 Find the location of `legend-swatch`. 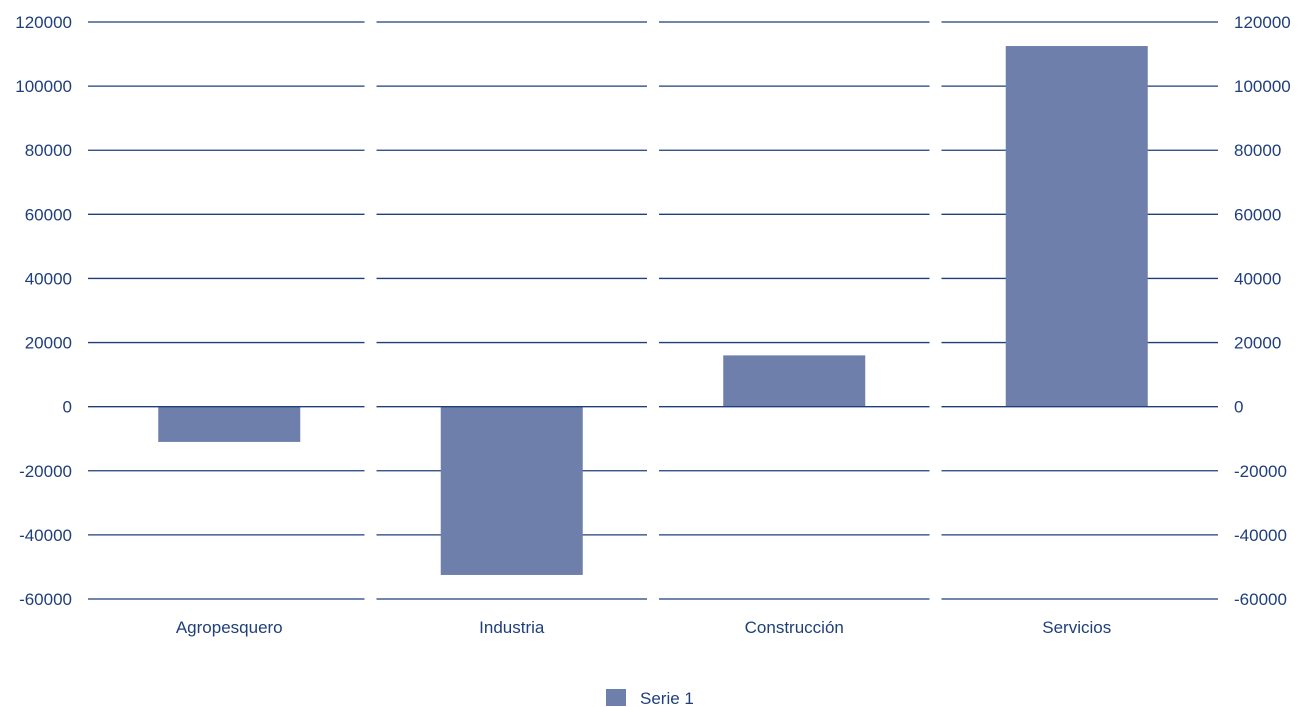

legend-swatch is located at coordinates (616, 697).